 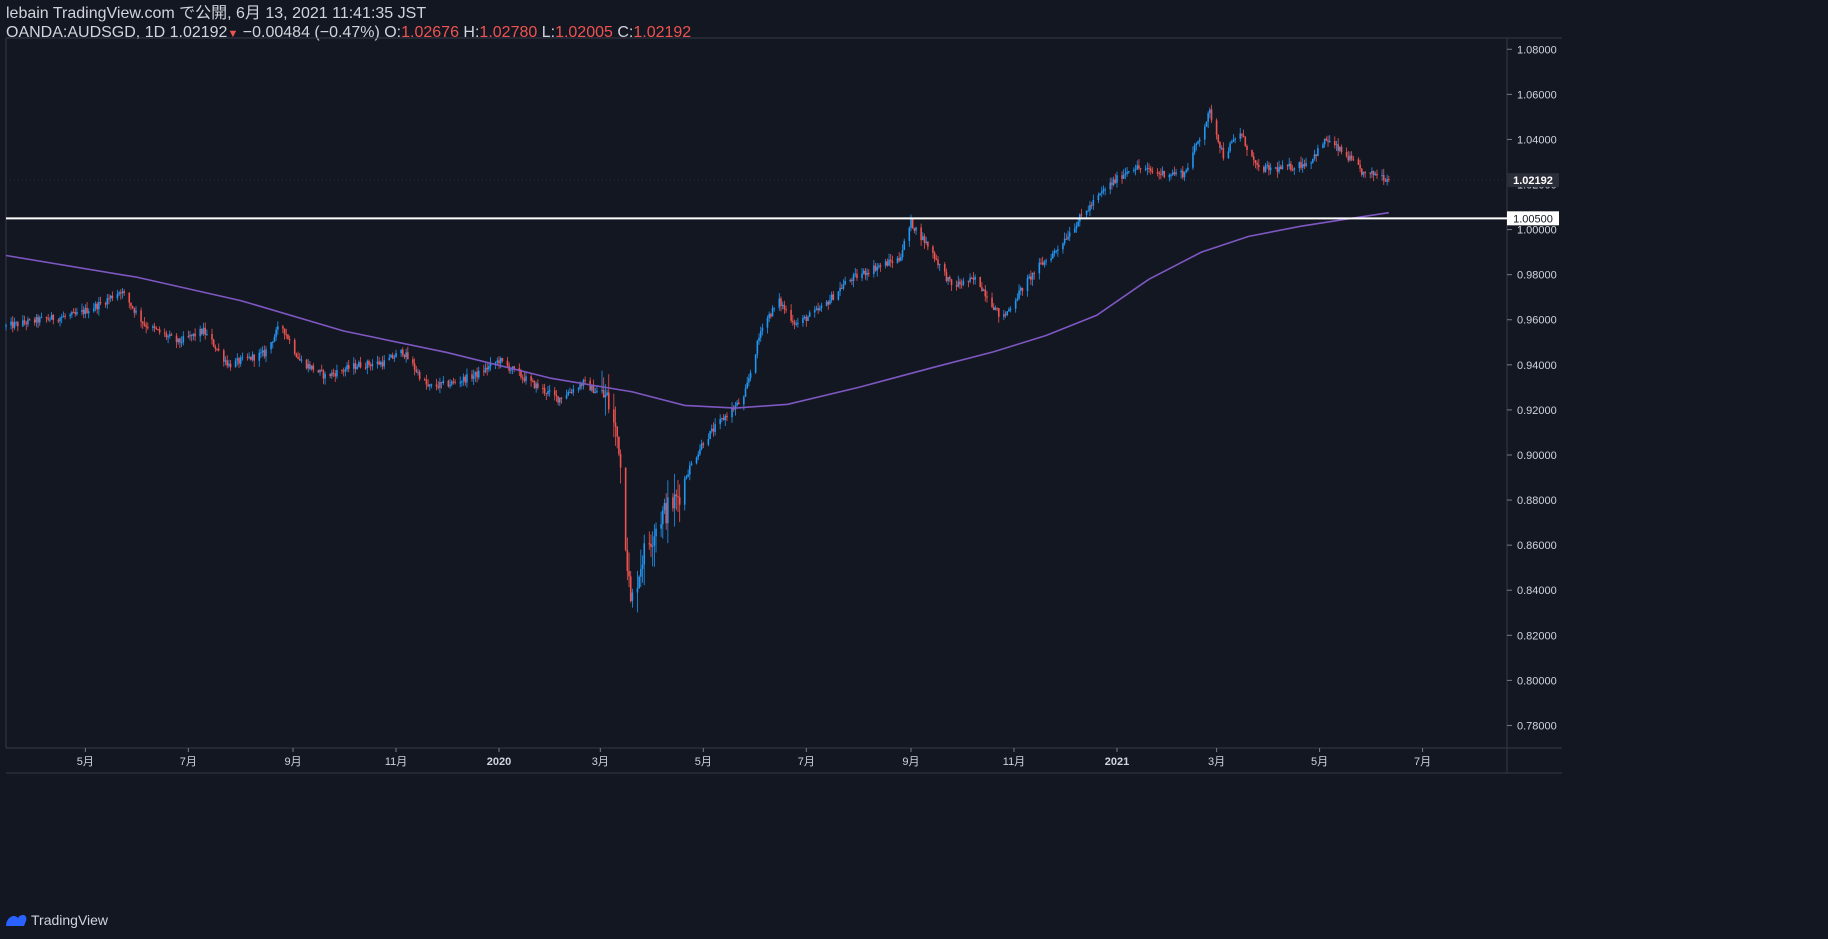 What do you see at coordinates (86, 32) in the screenshot?
I see `symbol-label: OANDA:AUDSGD, 1D` at bounding box center [86, 32].